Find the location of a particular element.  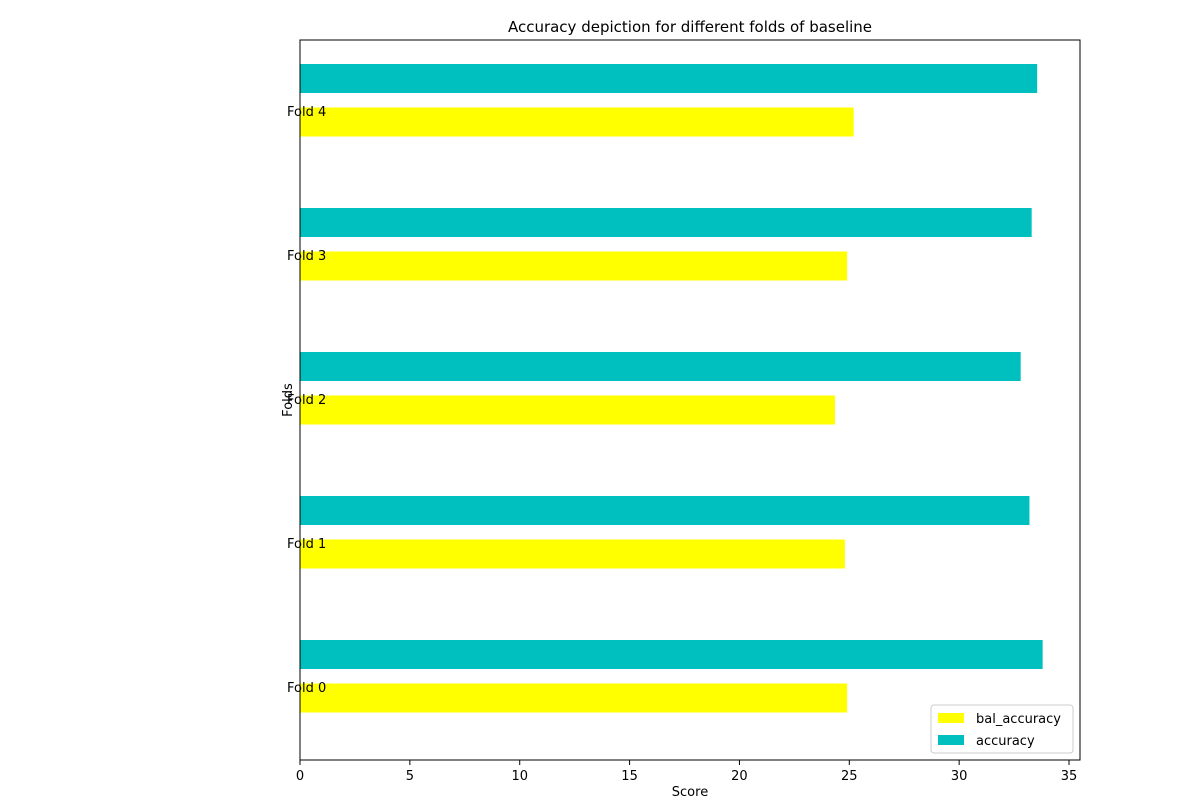

x-tick-label: 0 is located at coordinates (300, 776).